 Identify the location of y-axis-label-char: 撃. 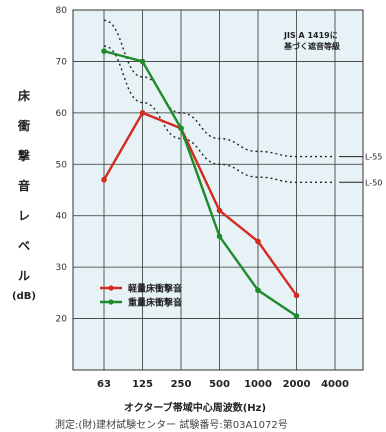
(23, 156).